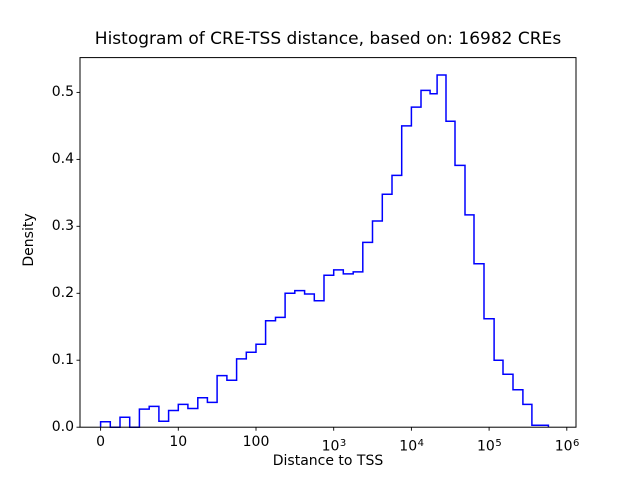  I want to click on x-tick-label: 104, so click(411, 446).